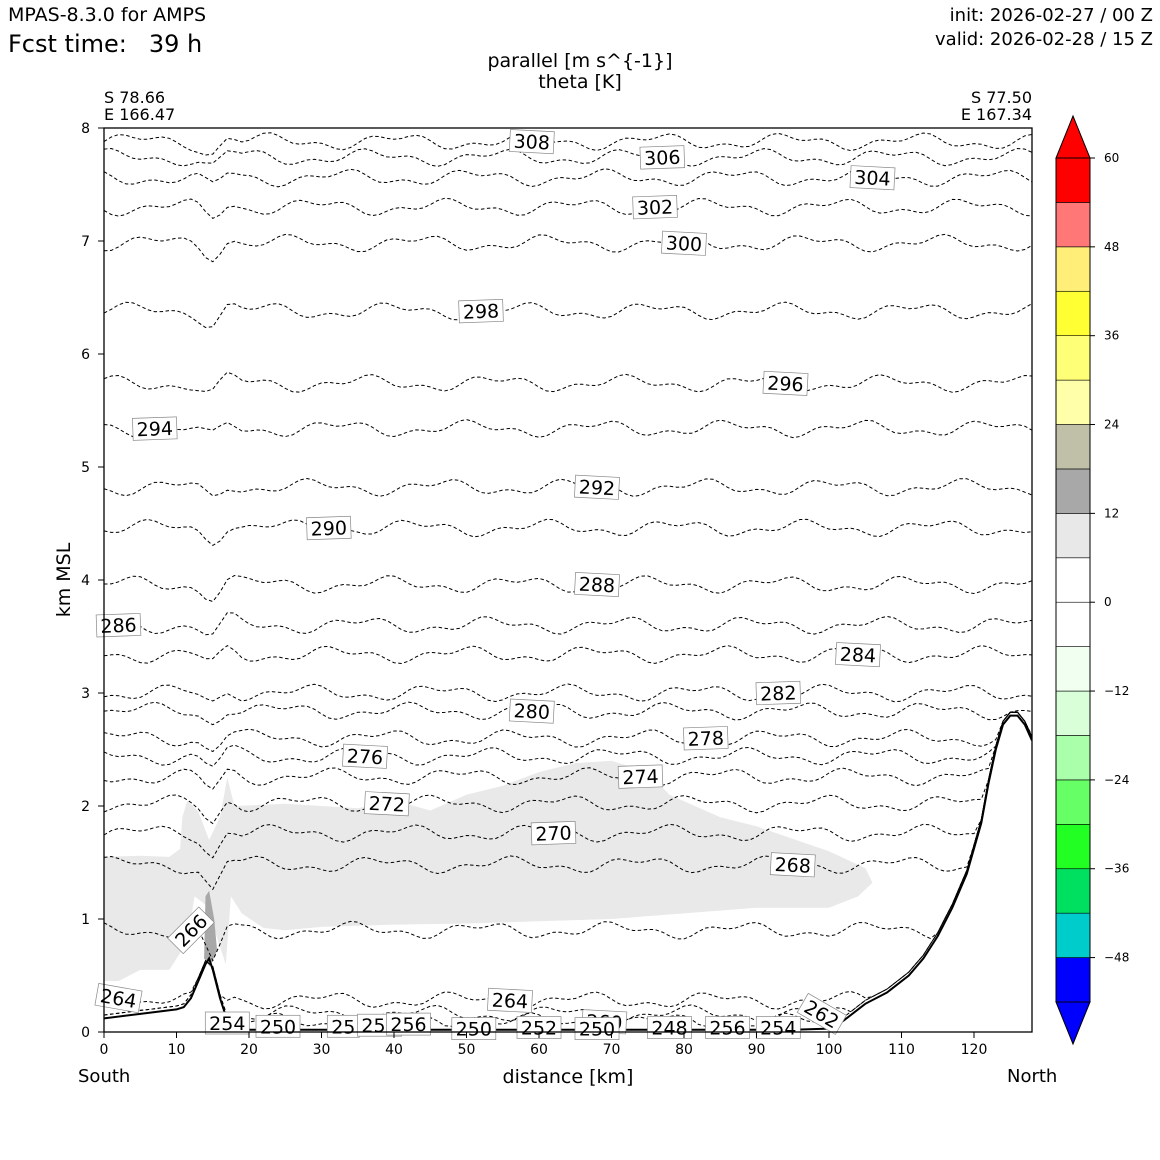 Image resolution: width=1160 pixels, height=1160 pixels. I want to click on colorbar-arrow-bottom, so click(1073, 1023).